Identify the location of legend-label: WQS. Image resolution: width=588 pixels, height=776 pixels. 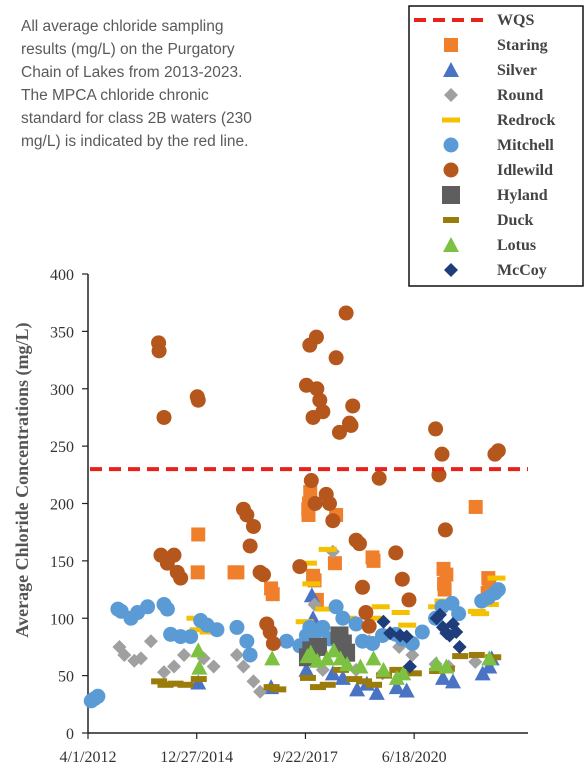
(515, 20).